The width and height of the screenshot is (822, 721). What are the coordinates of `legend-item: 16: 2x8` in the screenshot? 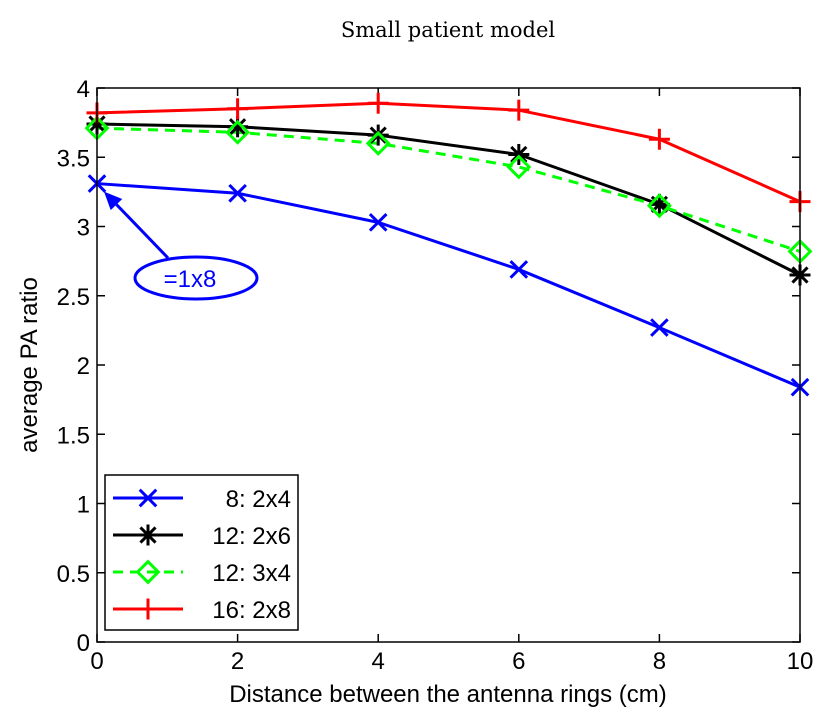 It's located at (202, 610).